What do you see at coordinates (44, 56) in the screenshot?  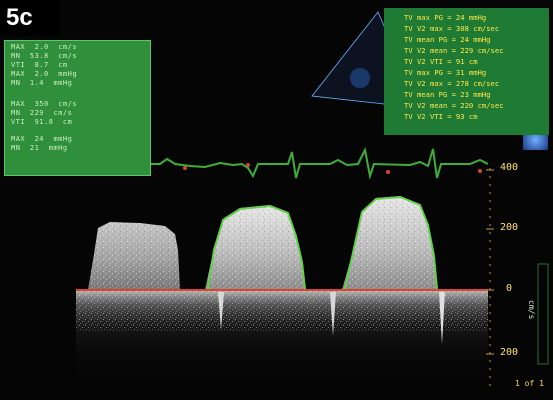 I see `left-readout-row: MN 53.8 cm/s` at bounding box center [44, 56].